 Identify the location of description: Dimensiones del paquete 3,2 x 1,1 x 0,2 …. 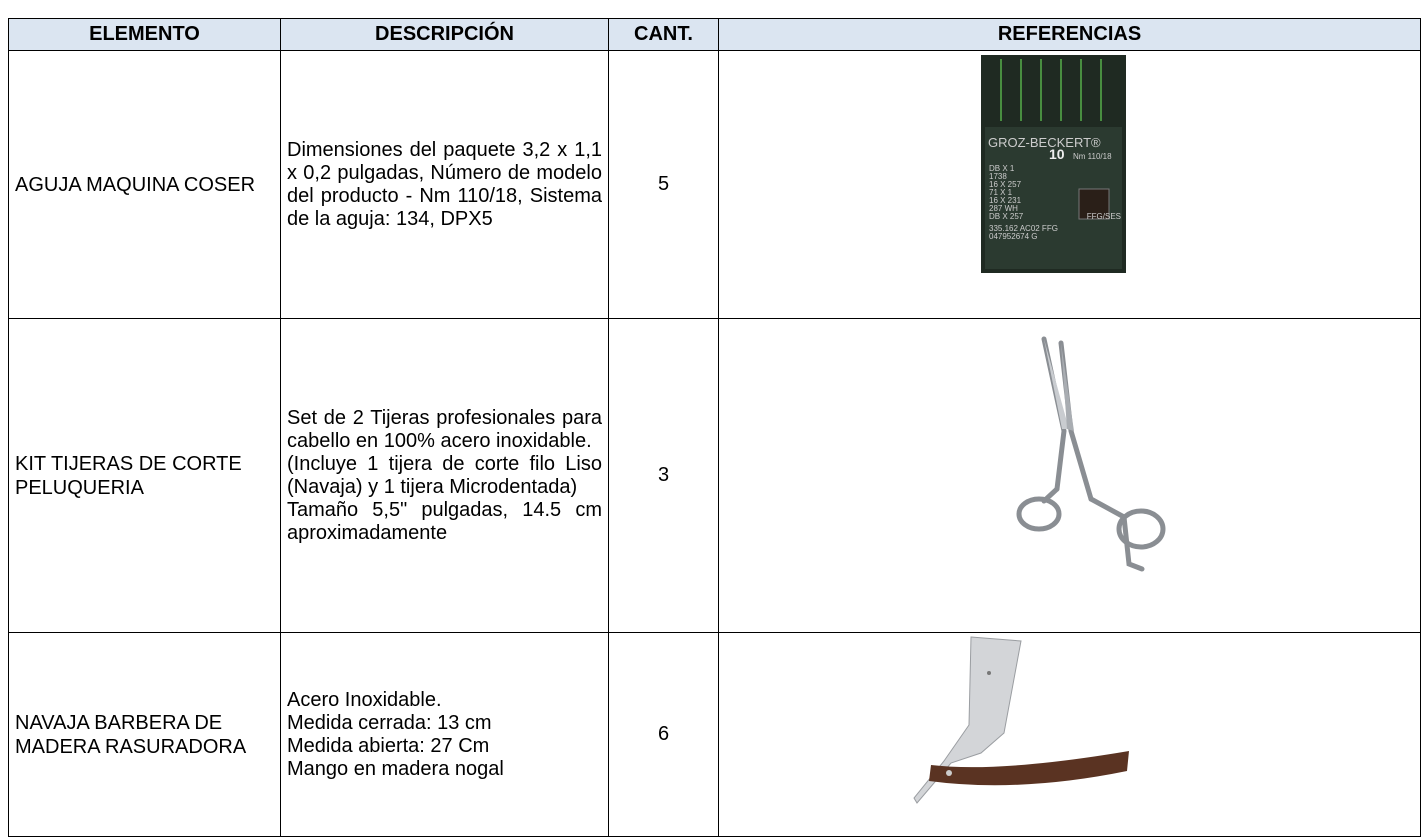
(444, 184).